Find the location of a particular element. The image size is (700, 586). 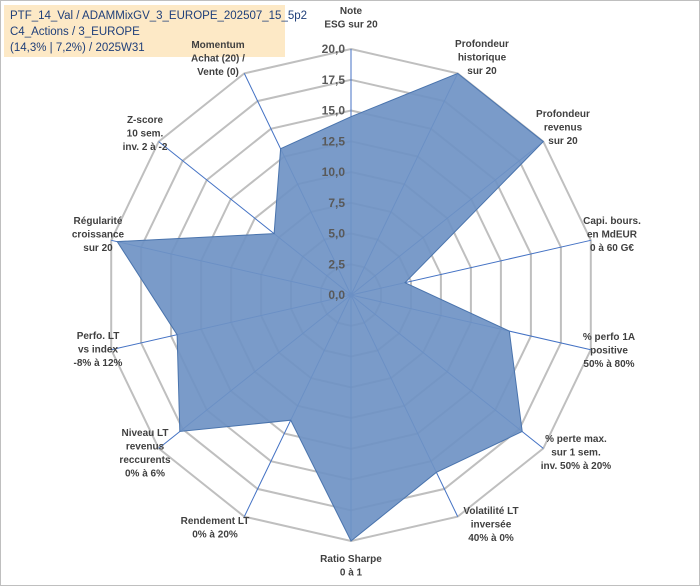

axis-label-11-line-2: sur 20 is located at coordinates (98, 248).